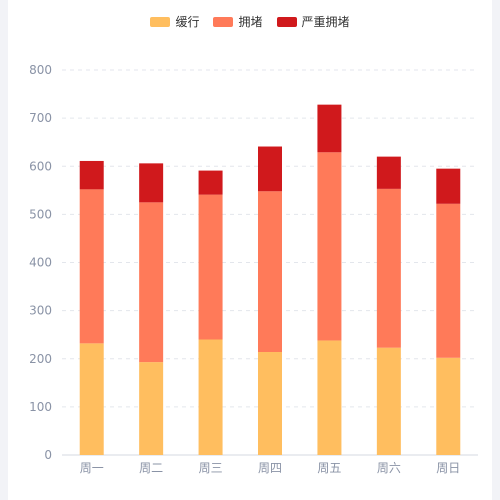 This screenshot has width=500, height=500. Describe the element at coordinates (187, 22) in the screenshot. I see `legend-label-series-0: 缓行` at that location.